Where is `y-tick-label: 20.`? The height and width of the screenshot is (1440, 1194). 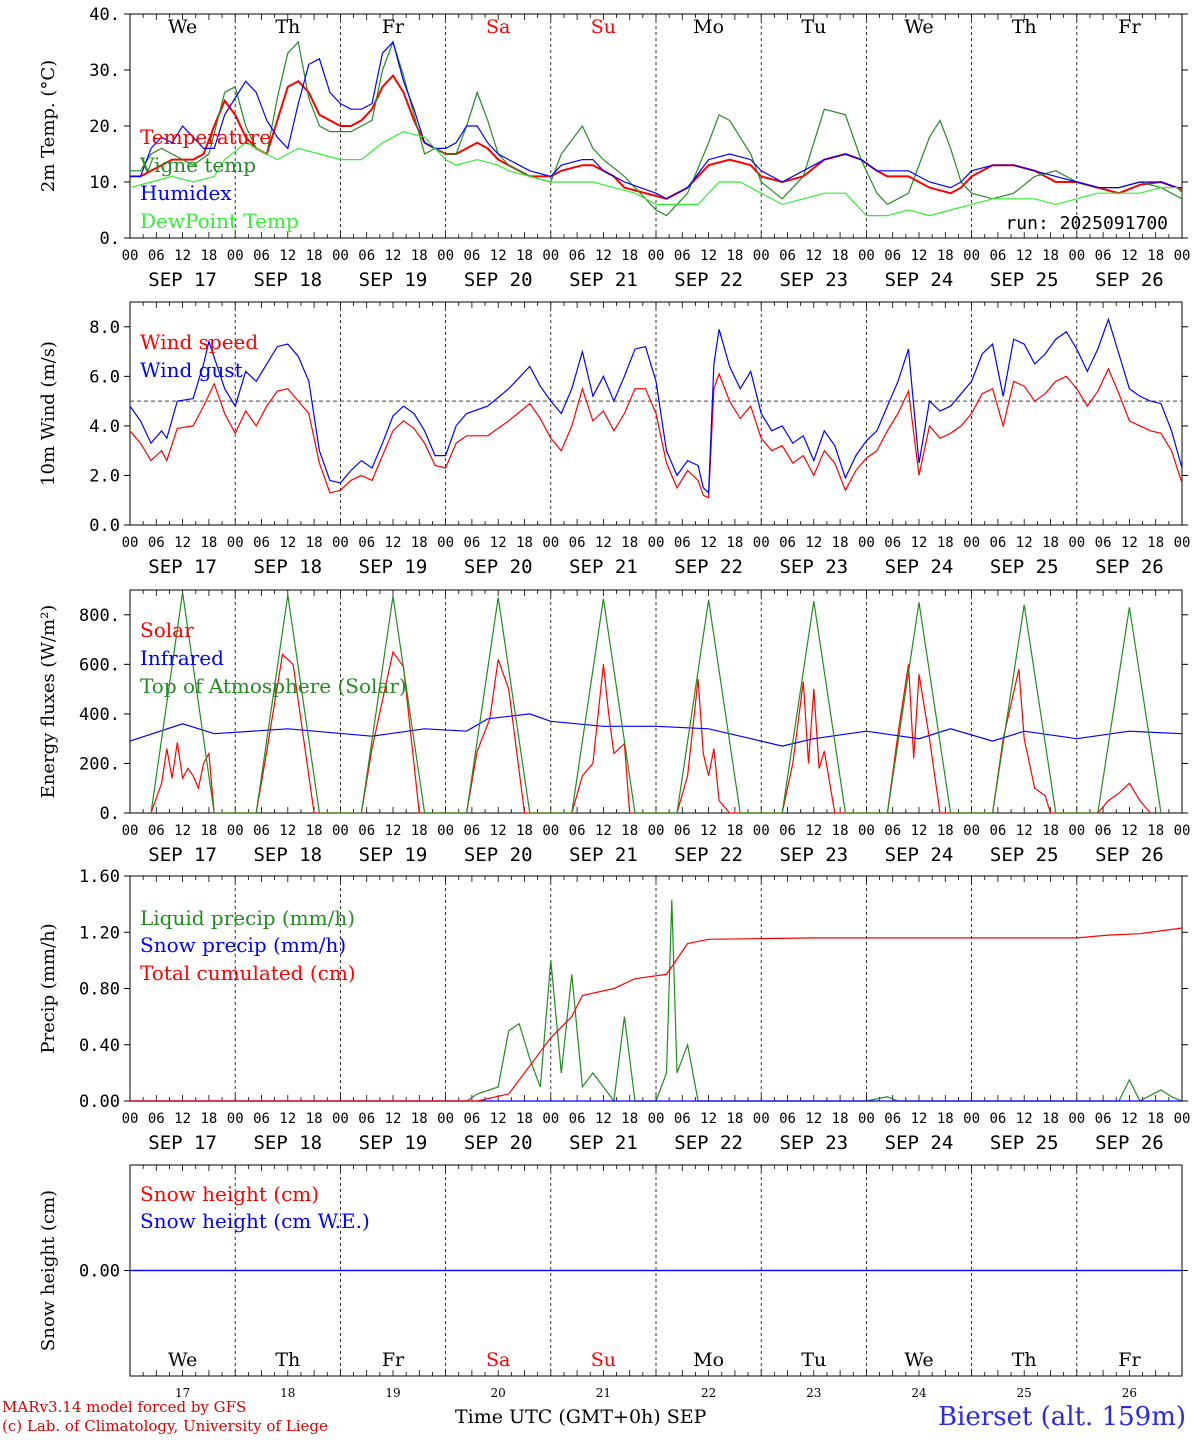
y-tick-label: 20. is located at coordinates (104, 127).